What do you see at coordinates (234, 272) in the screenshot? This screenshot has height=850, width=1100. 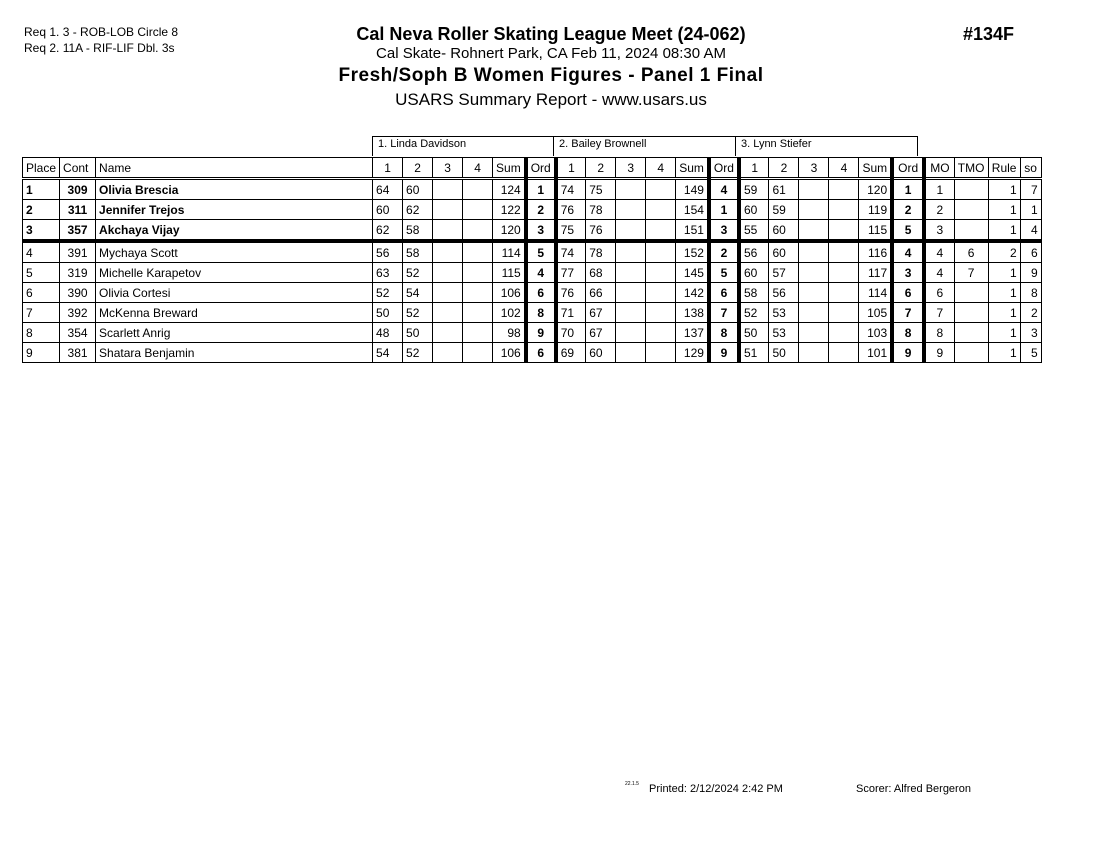 I see `skater-name: Michelle Karapetov` at bounding box center [234, 272].